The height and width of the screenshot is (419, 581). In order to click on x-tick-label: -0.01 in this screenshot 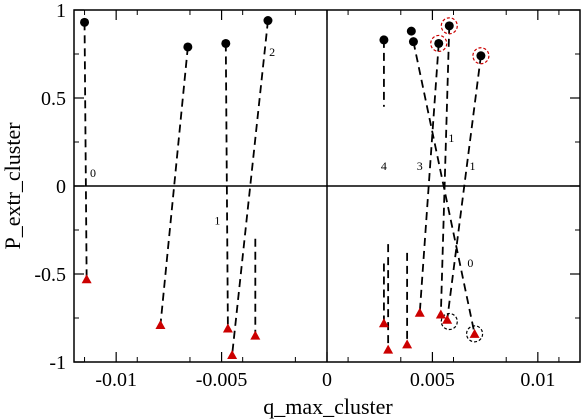, I will do `click(116, 380)`.